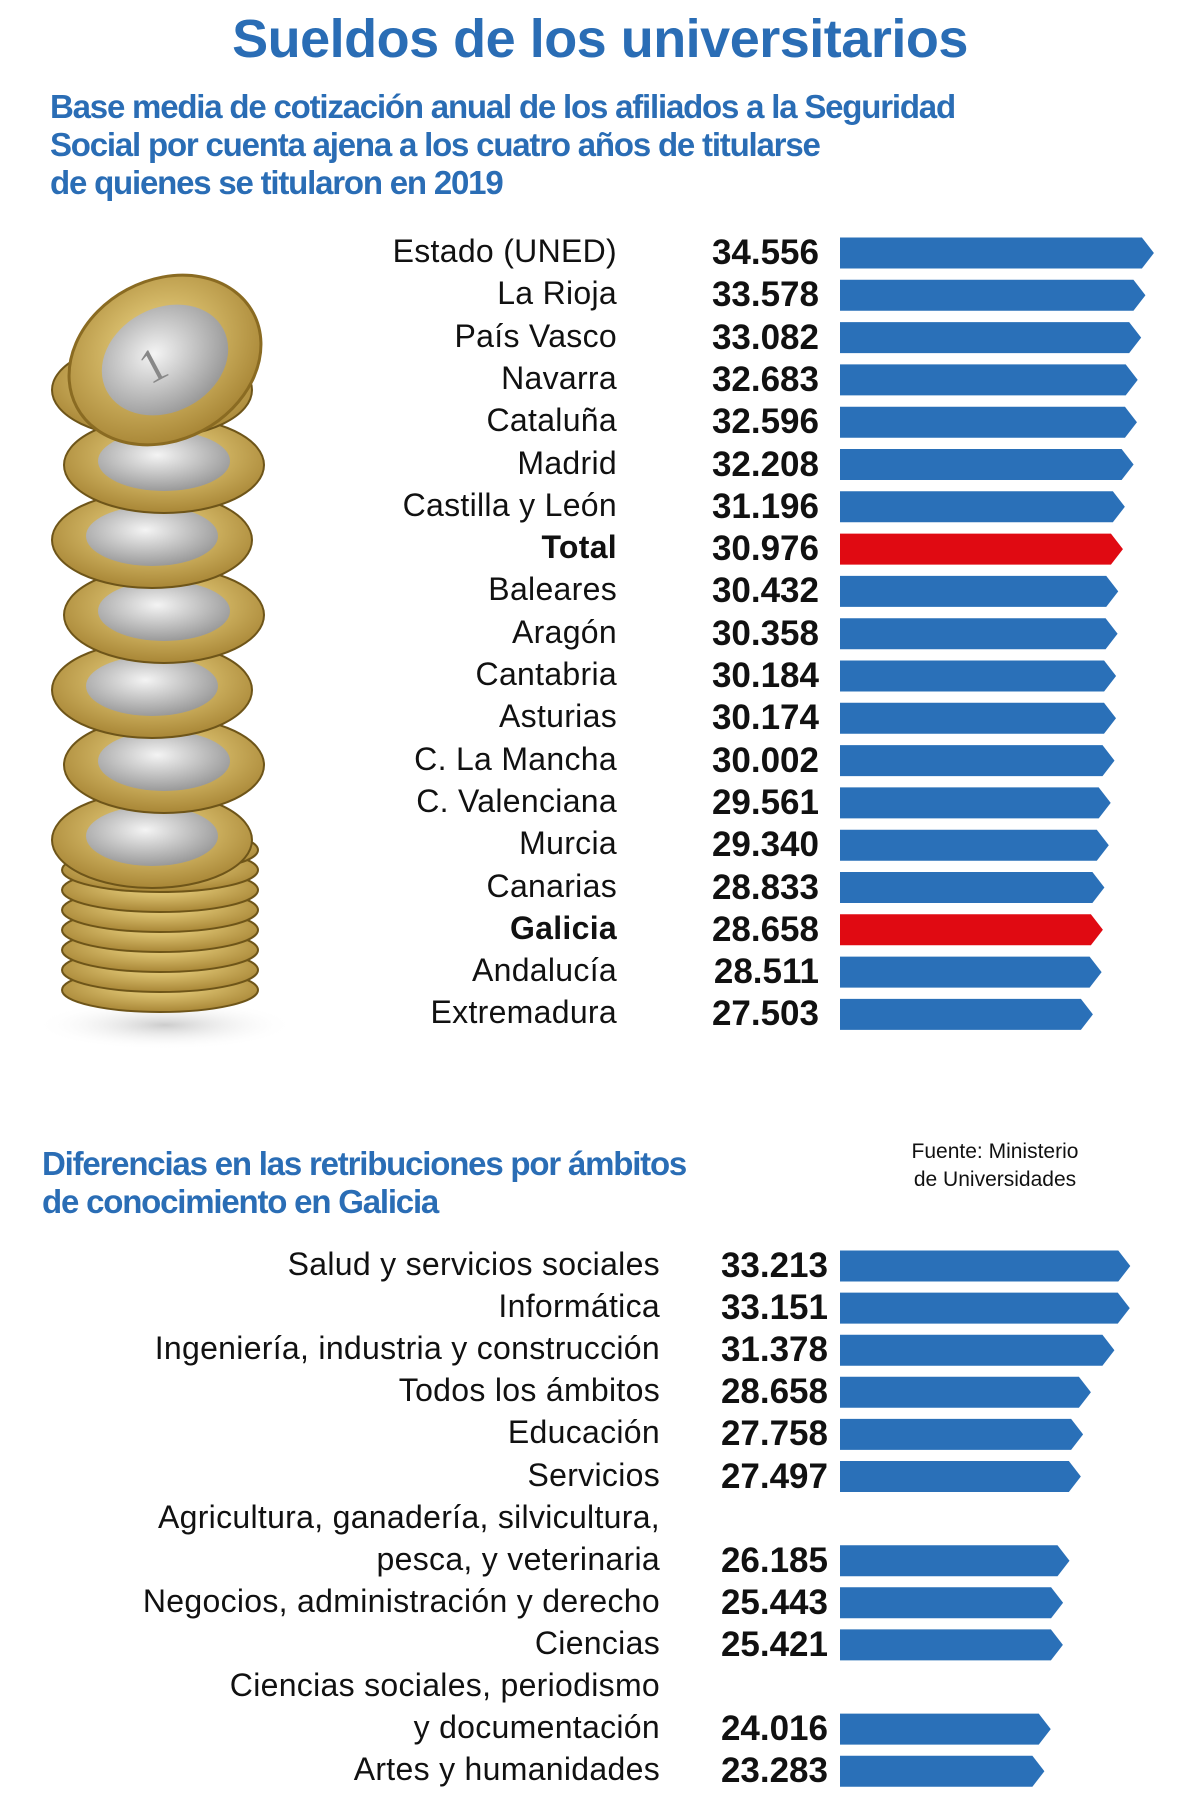  I want to click on value-label: 31.378, so click(774, 1350).